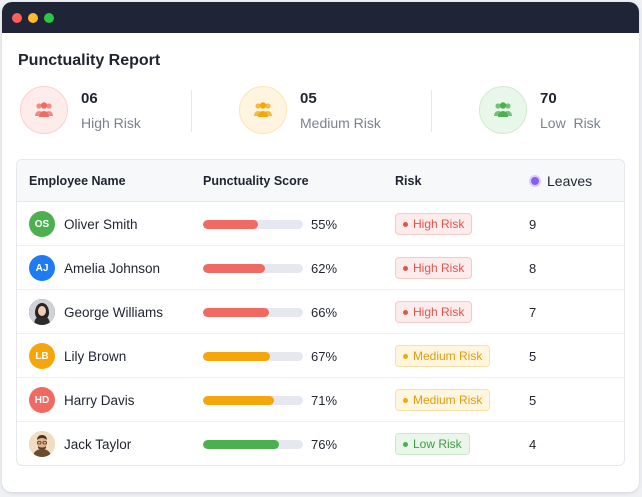 The height and width of the screenshot is (497, 642). I want to click on minimize-dot, so click(33, 17).